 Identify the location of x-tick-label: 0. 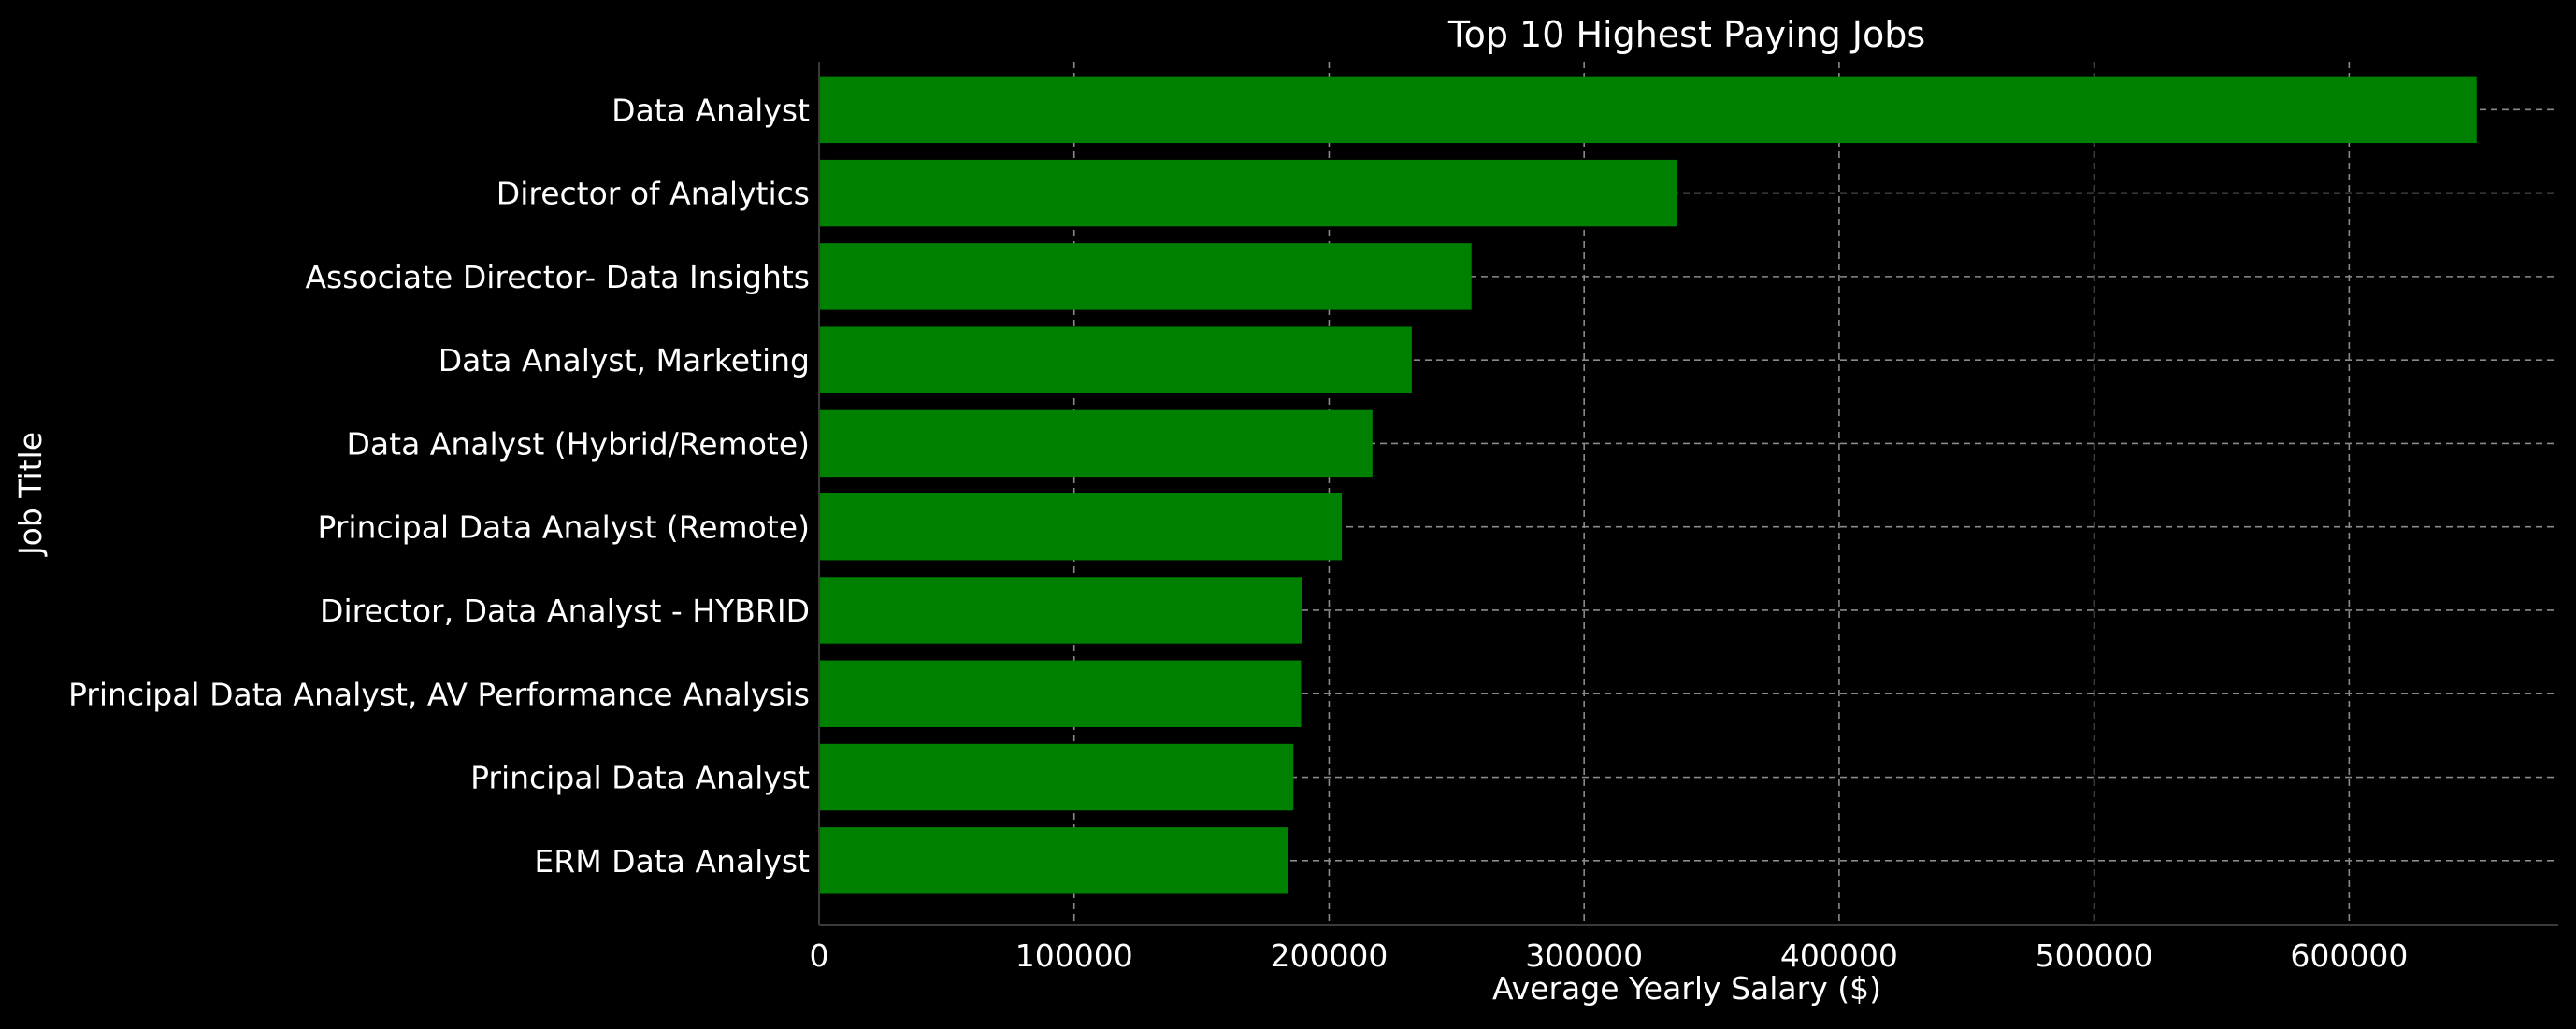
(820, 955).